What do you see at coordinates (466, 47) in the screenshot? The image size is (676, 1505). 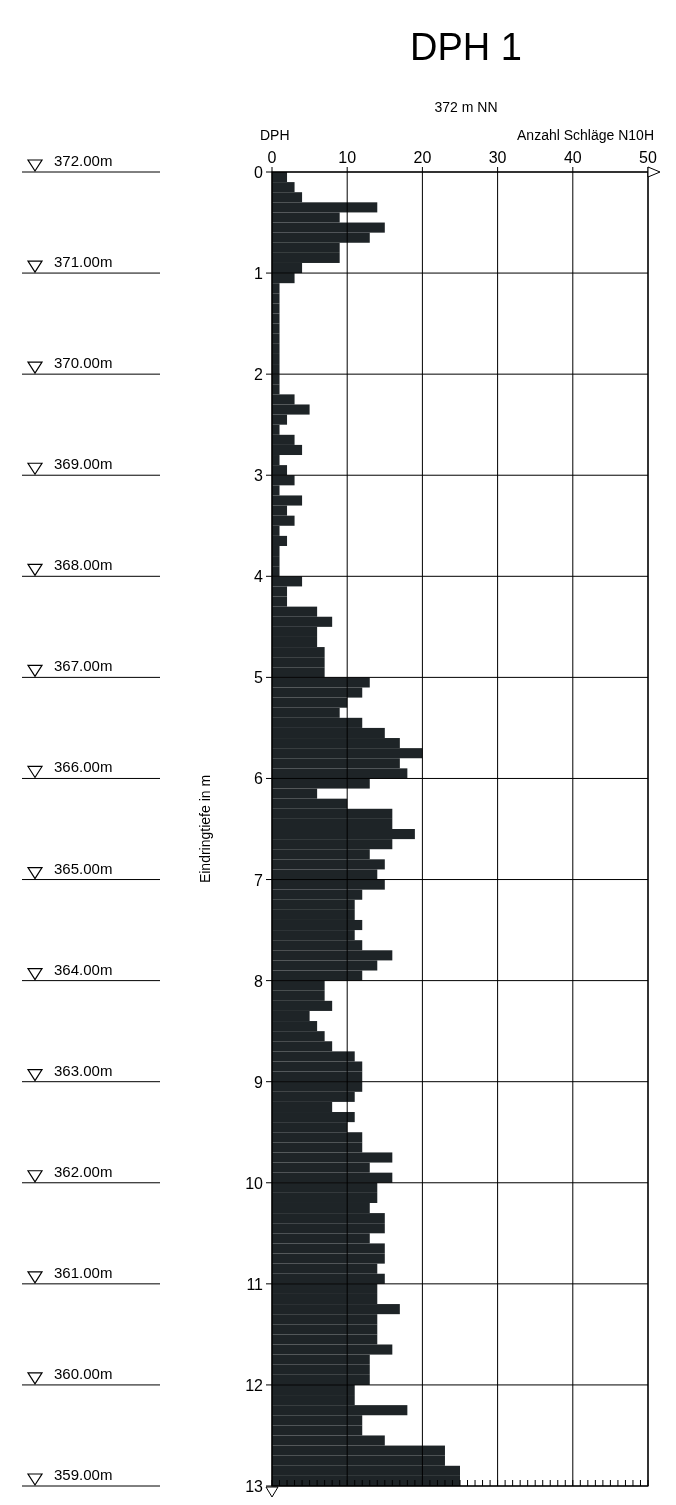 I see `chart-title: DPH 1` at bounding box center [466, 47].